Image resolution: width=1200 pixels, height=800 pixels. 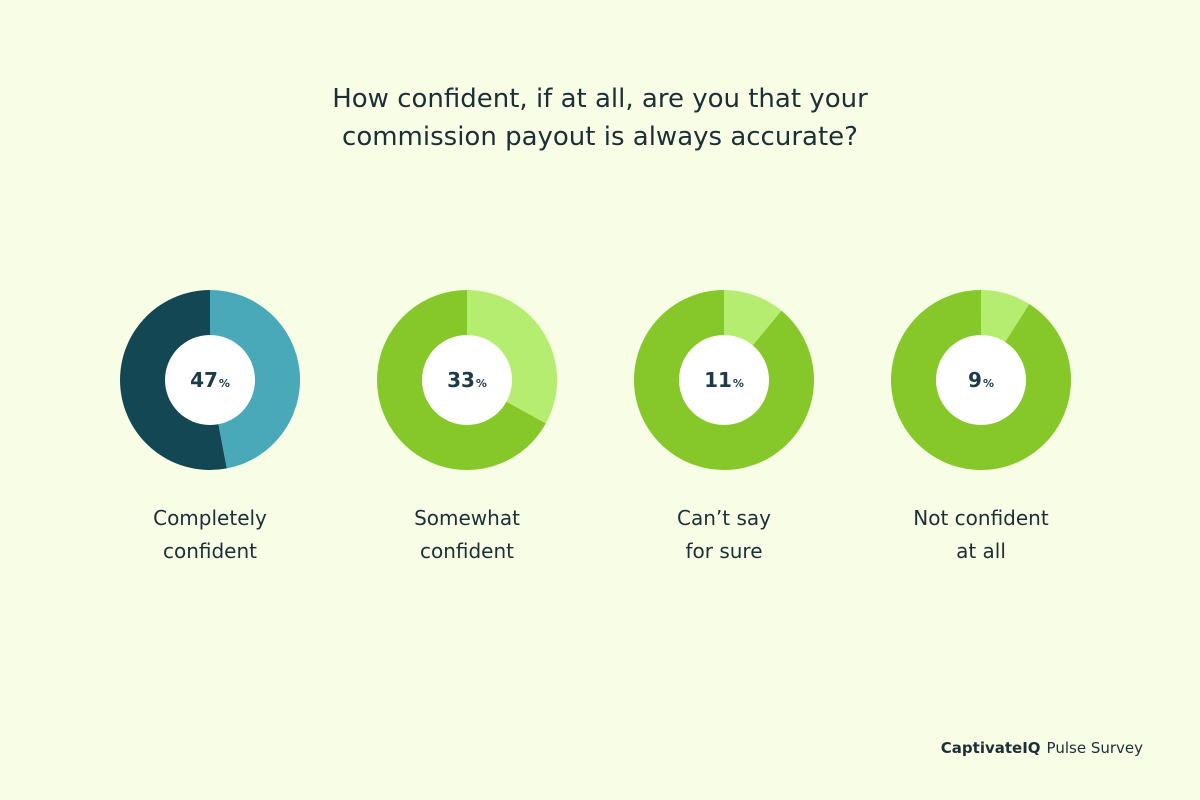 What do you see at coordinates (981, 518) in the screenshot?
I see `category-label-line-1: Not confident` at bounding box center [981, 518].